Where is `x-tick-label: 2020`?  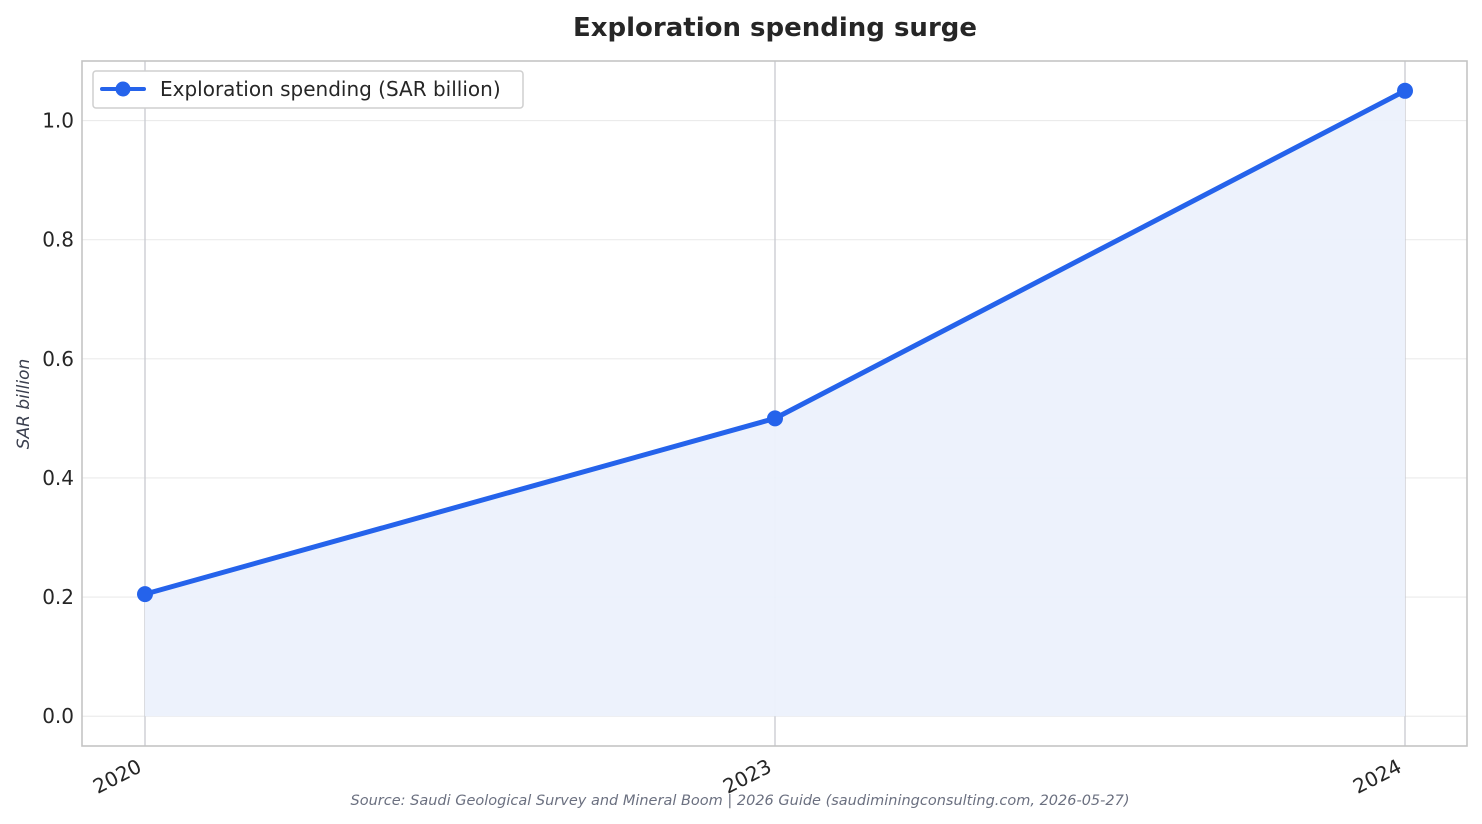
x-tick-label: 2020 is located at coordinates (117, 776).